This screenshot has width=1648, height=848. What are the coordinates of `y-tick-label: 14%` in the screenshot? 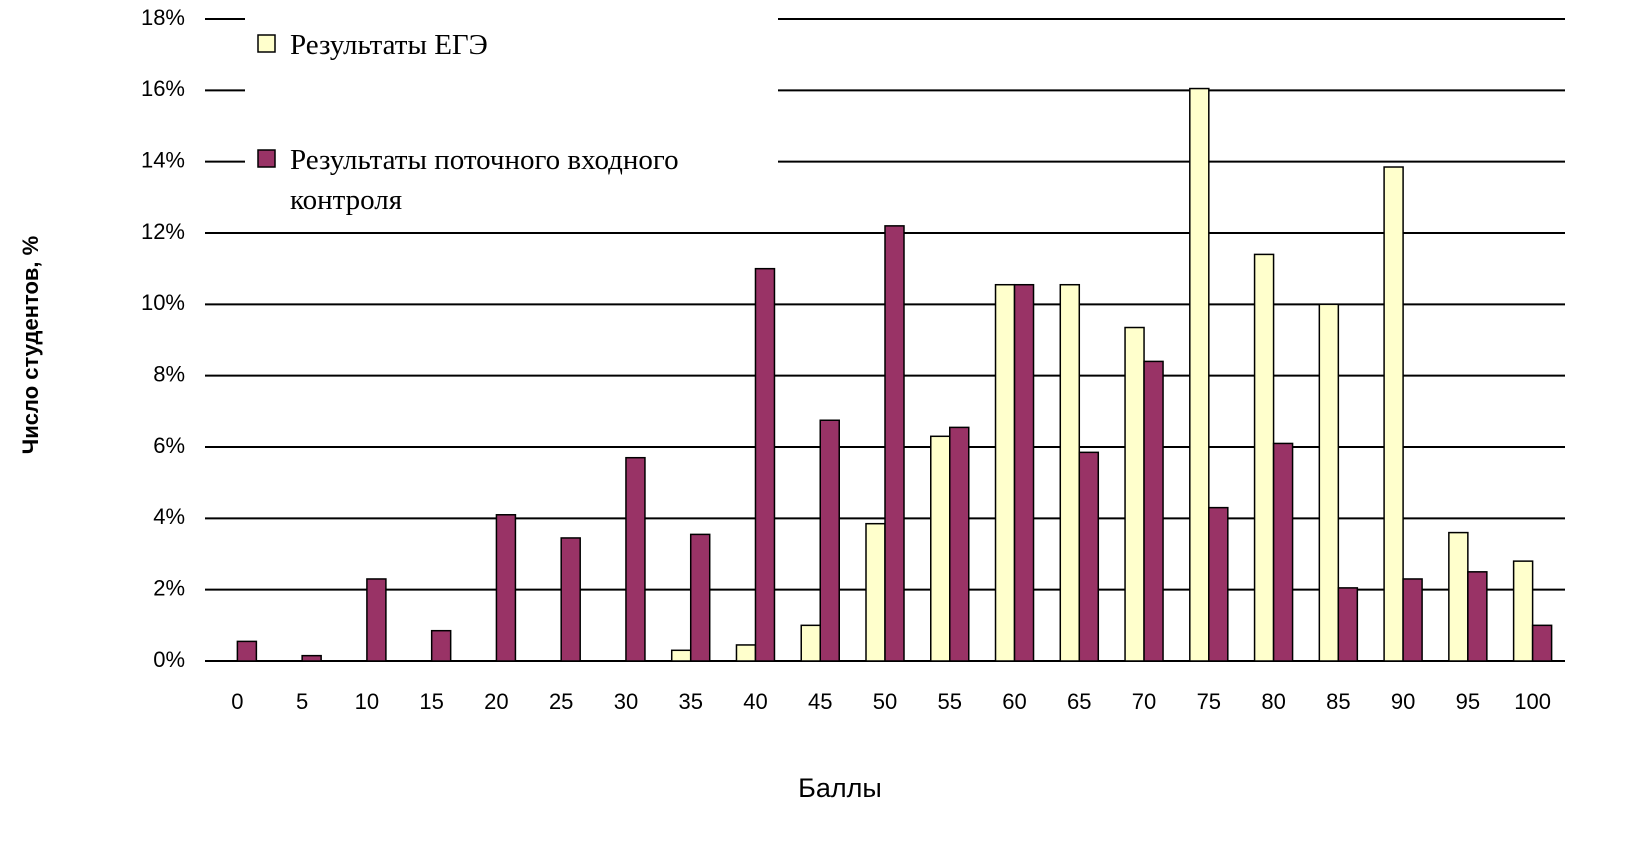 It's located at (163, 159).